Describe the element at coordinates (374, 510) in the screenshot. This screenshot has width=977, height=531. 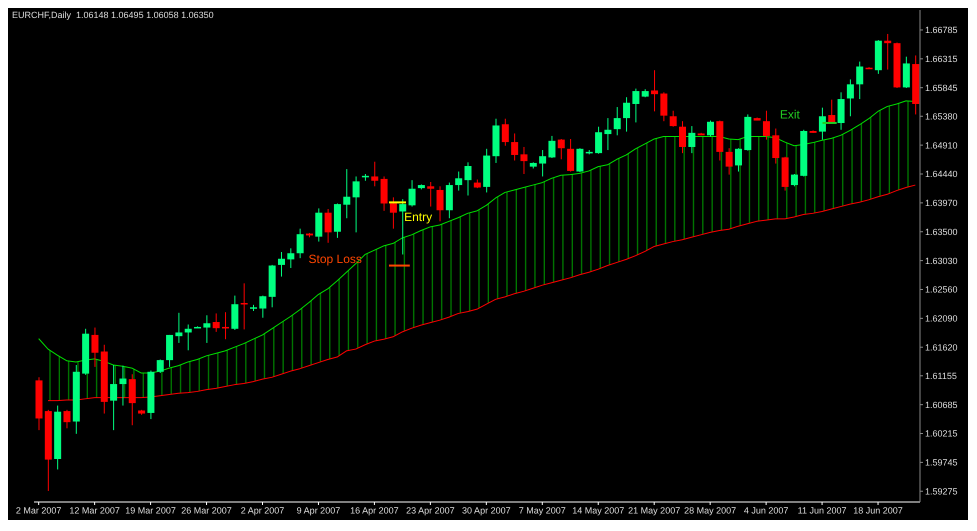
I see `x-tick-label: 16 Apr 2007` at that location.